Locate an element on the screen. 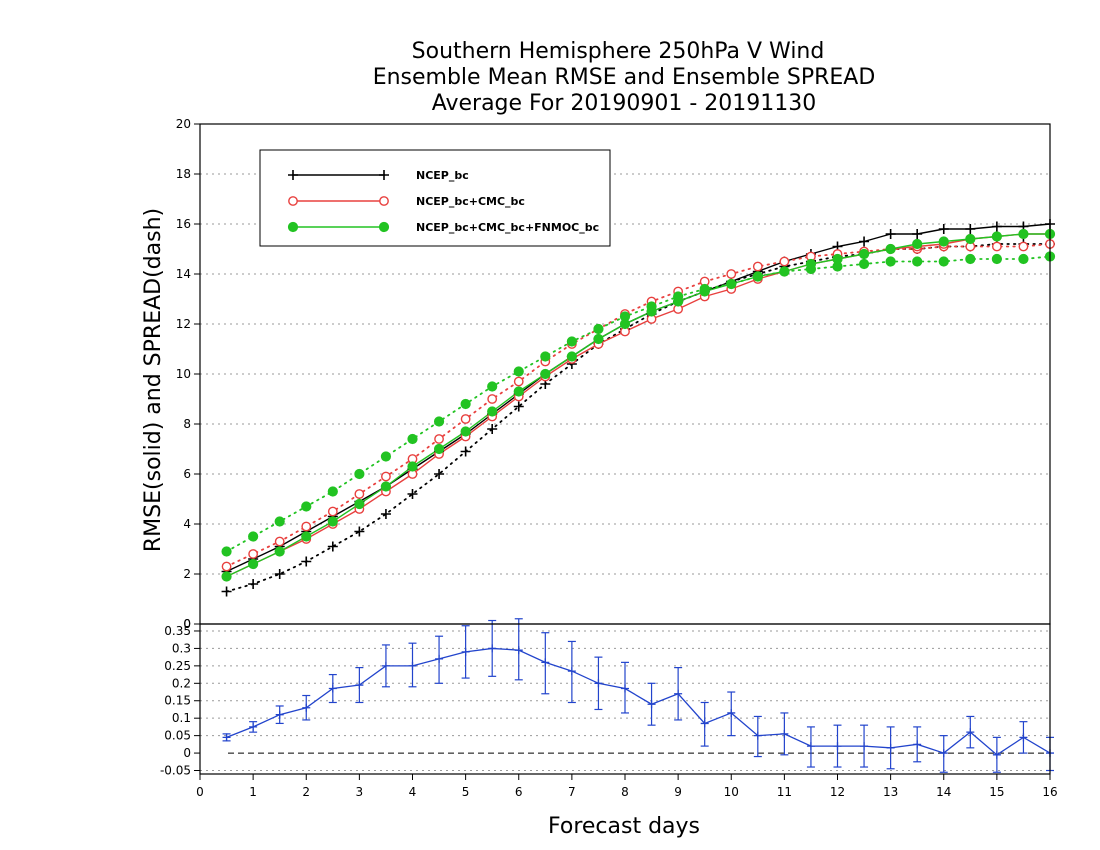 The image size is (1100, 850). top-y-tick-label: 2 is located at coordinates (187, 574).